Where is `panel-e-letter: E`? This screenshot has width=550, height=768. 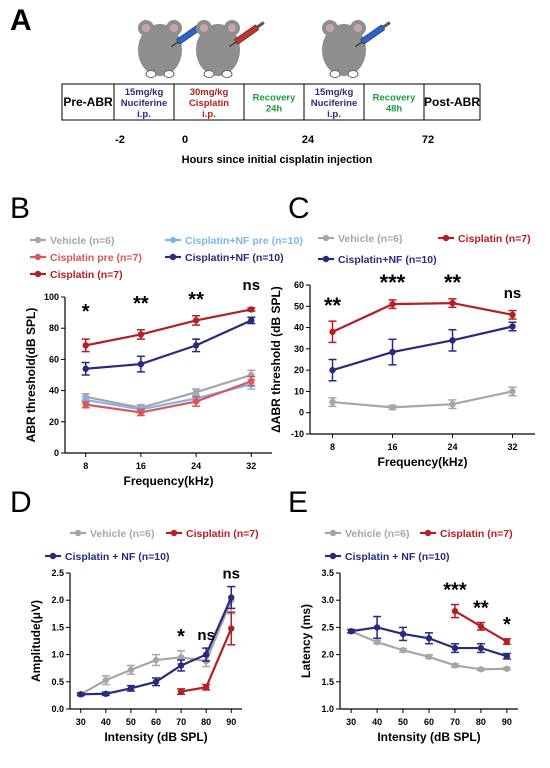
panel-e-letter: E is located at coordinates (298, 502).